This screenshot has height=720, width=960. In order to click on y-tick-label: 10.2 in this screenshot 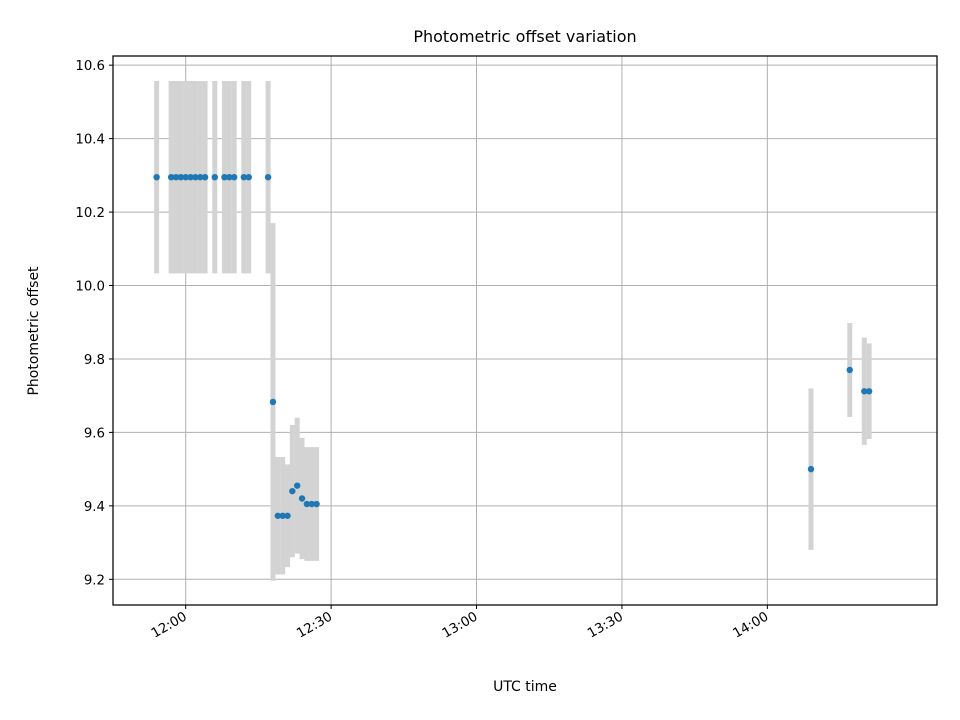, I will do `click(90, 213)`.